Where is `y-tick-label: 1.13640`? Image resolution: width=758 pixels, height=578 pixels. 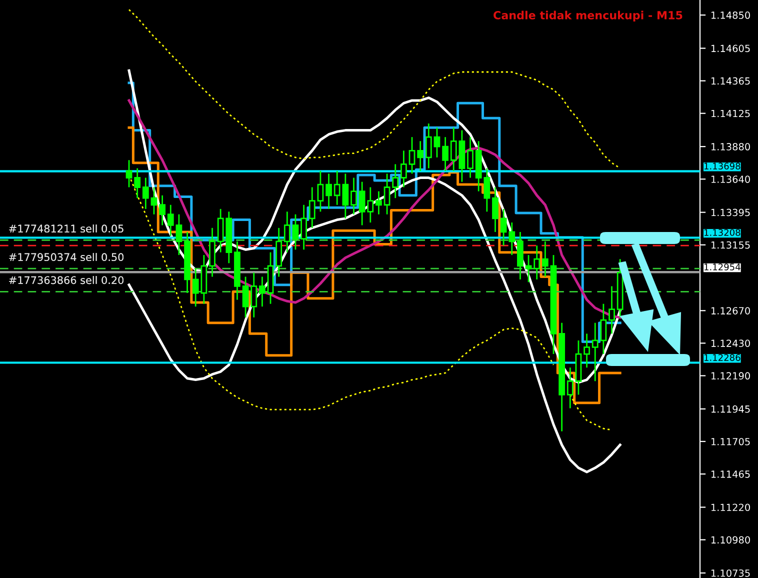
y-tick-label: 1.13640 is located at coordinates (730, 179).